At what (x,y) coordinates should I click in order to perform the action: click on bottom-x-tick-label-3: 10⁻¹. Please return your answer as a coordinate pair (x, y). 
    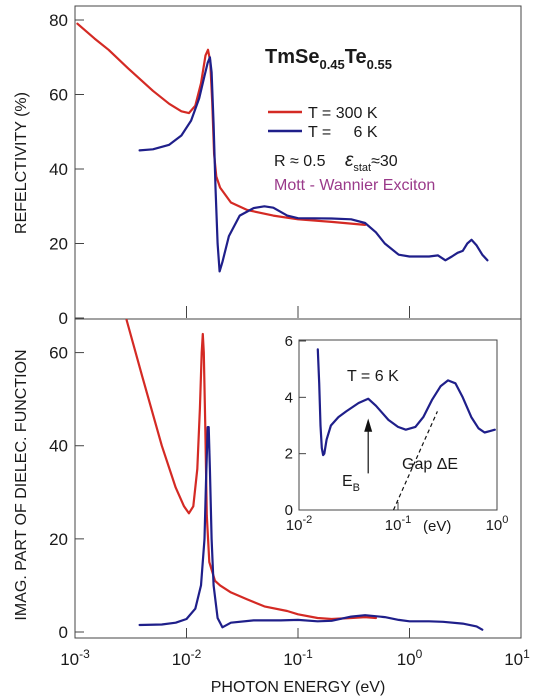
    Looking at the image, I should click on (298, 658).